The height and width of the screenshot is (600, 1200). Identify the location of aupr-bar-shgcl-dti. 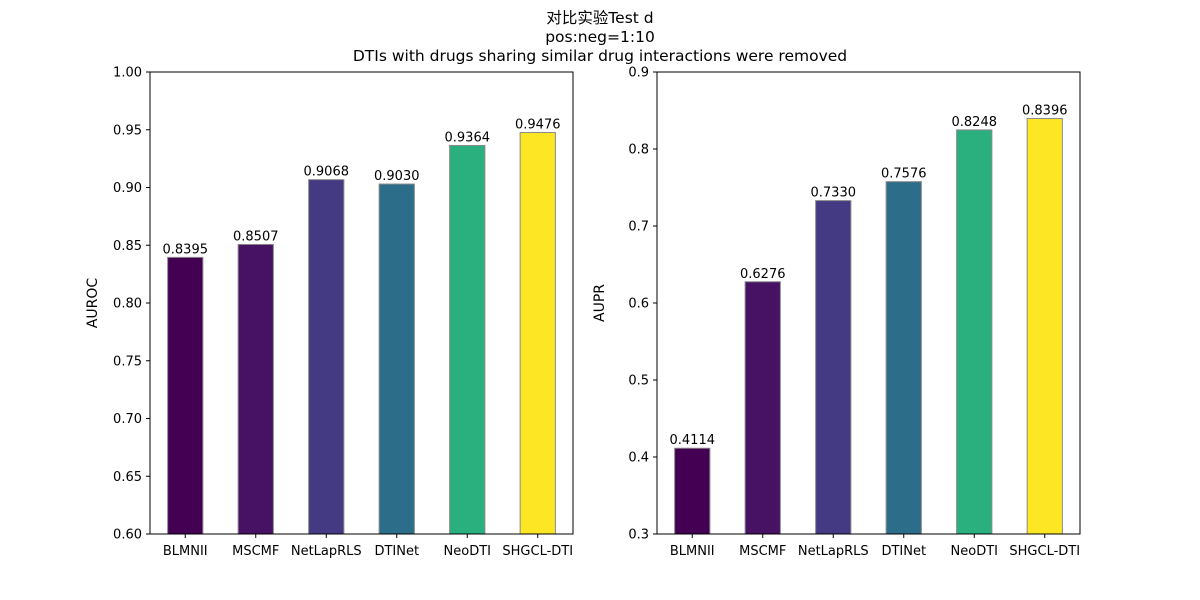
(1044, 326).